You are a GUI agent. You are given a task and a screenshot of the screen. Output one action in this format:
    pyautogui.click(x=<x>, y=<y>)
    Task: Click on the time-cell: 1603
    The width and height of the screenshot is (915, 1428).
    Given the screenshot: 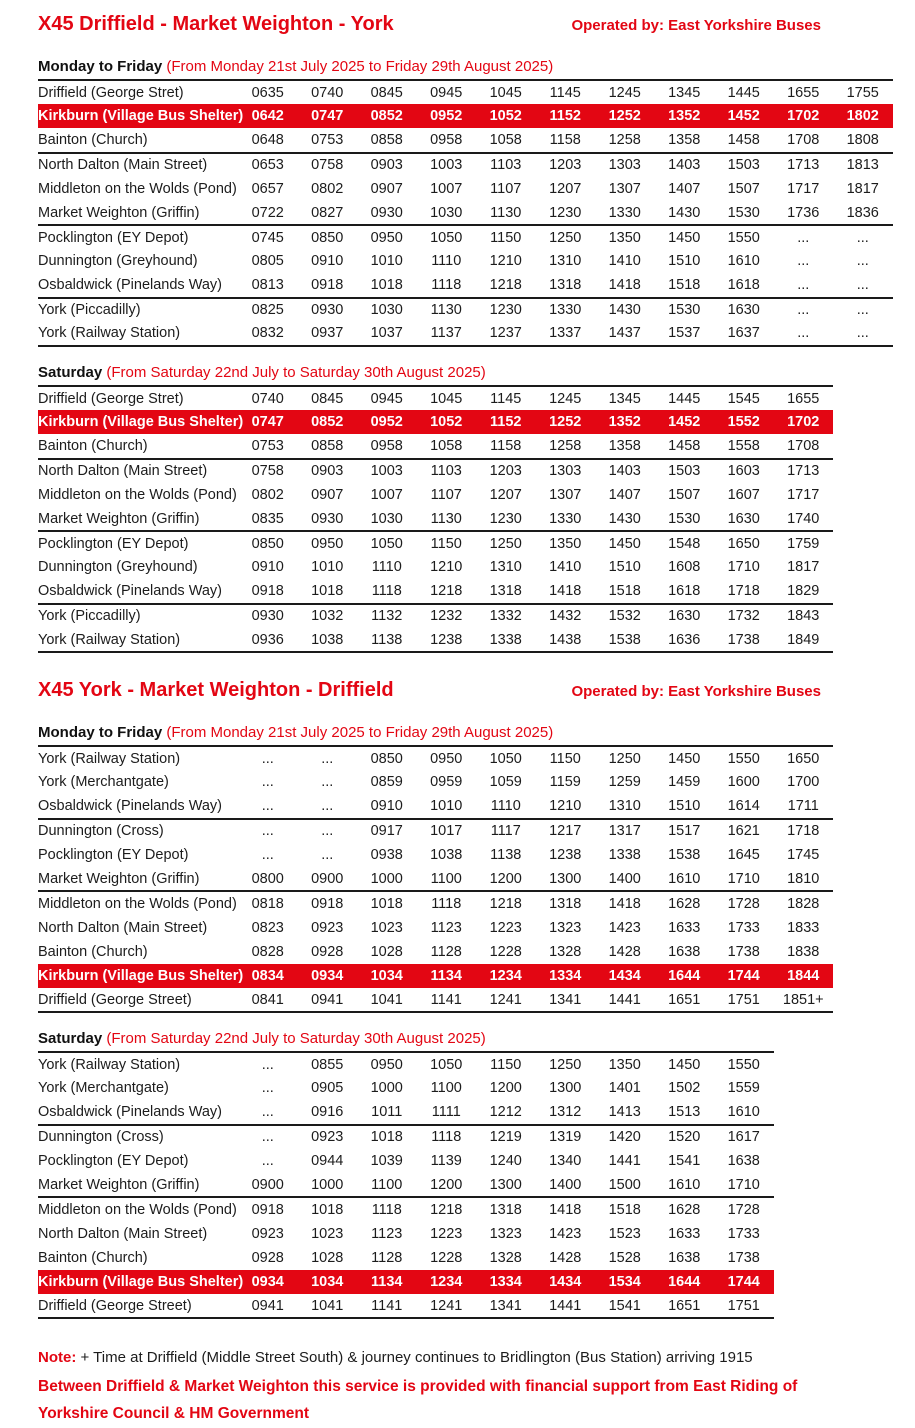 What is the action you would take?
    pyautogui.click(x=743, y=471)
    